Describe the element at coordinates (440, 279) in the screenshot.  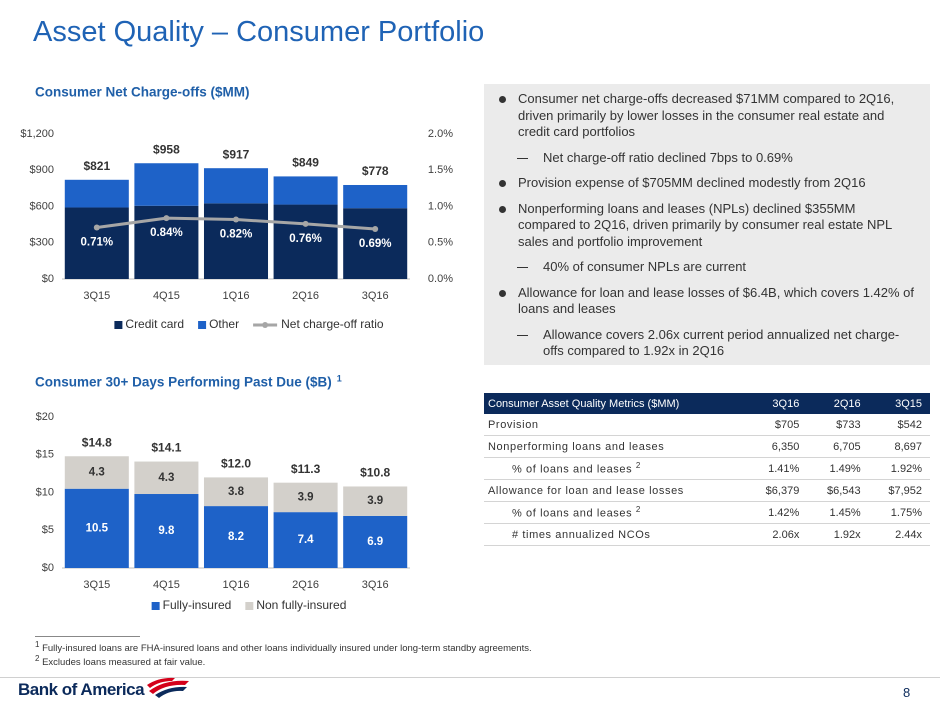
I see `y2-tick-label: 0.0%` at that location.